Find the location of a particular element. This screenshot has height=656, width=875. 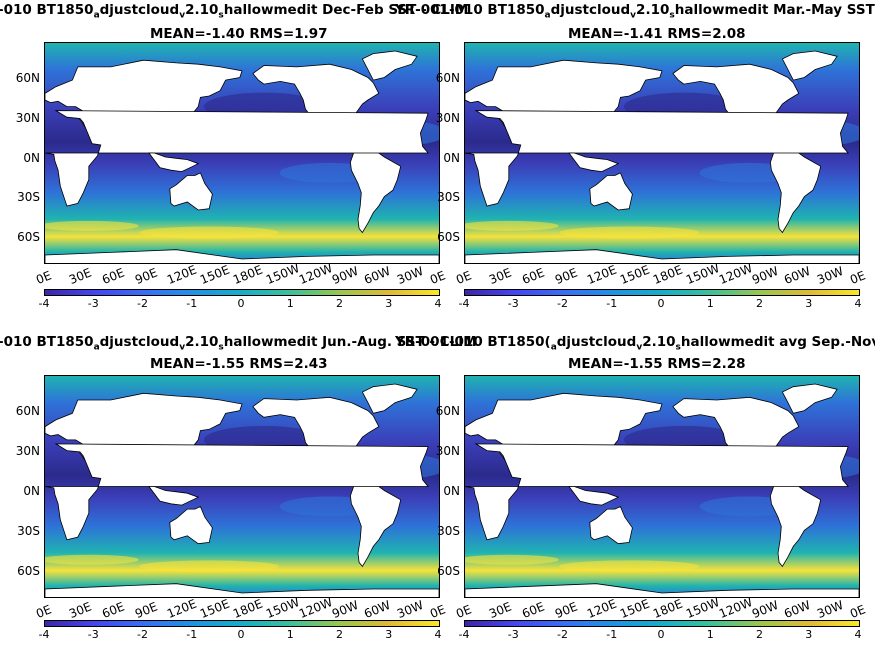

colorbar-tick-label: 3 is located at coordinates (389, 303).